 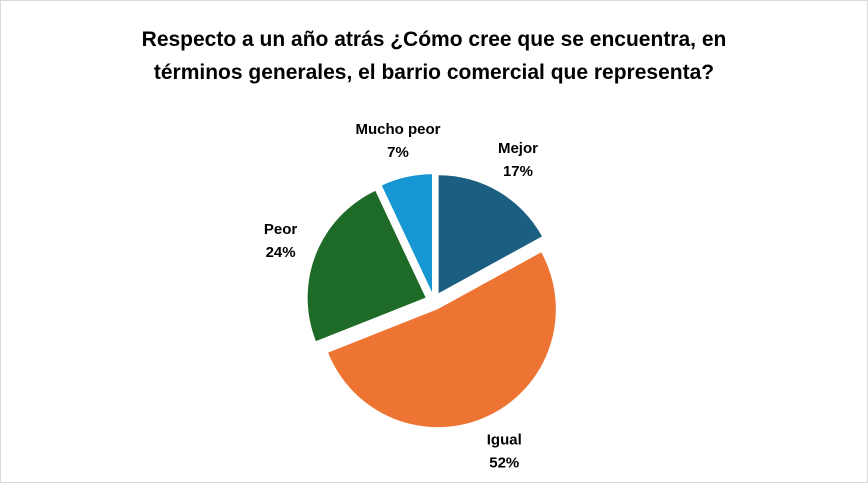 What do you see at coordinates (518, 171) in the screenshot?
I see `slice-value: 17%` at bounding box center [518, 171].